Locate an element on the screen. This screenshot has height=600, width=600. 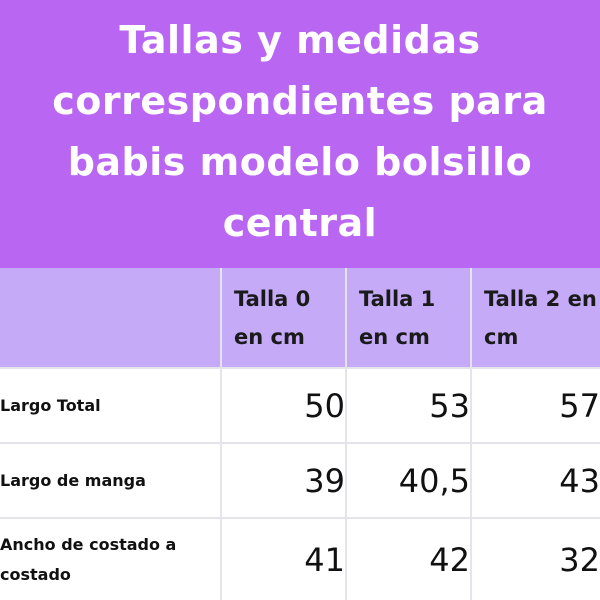
row-label-largo-de-manga: Largo de manga is located at coordinates (111, 480).